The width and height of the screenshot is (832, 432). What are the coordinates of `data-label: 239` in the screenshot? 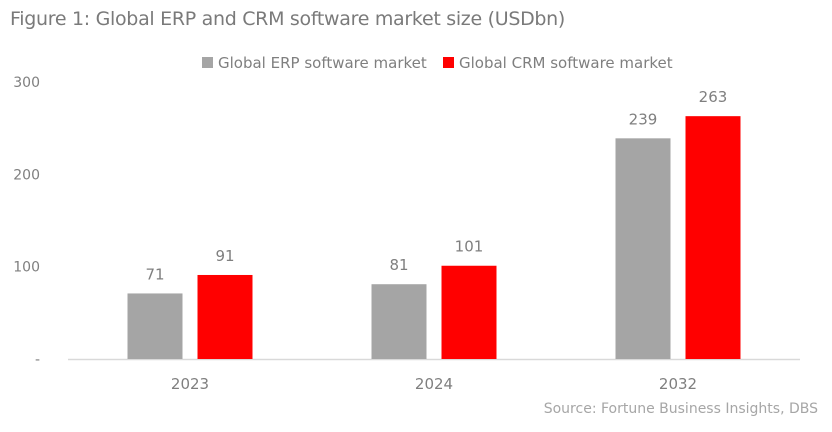 It's located at (643, 119).